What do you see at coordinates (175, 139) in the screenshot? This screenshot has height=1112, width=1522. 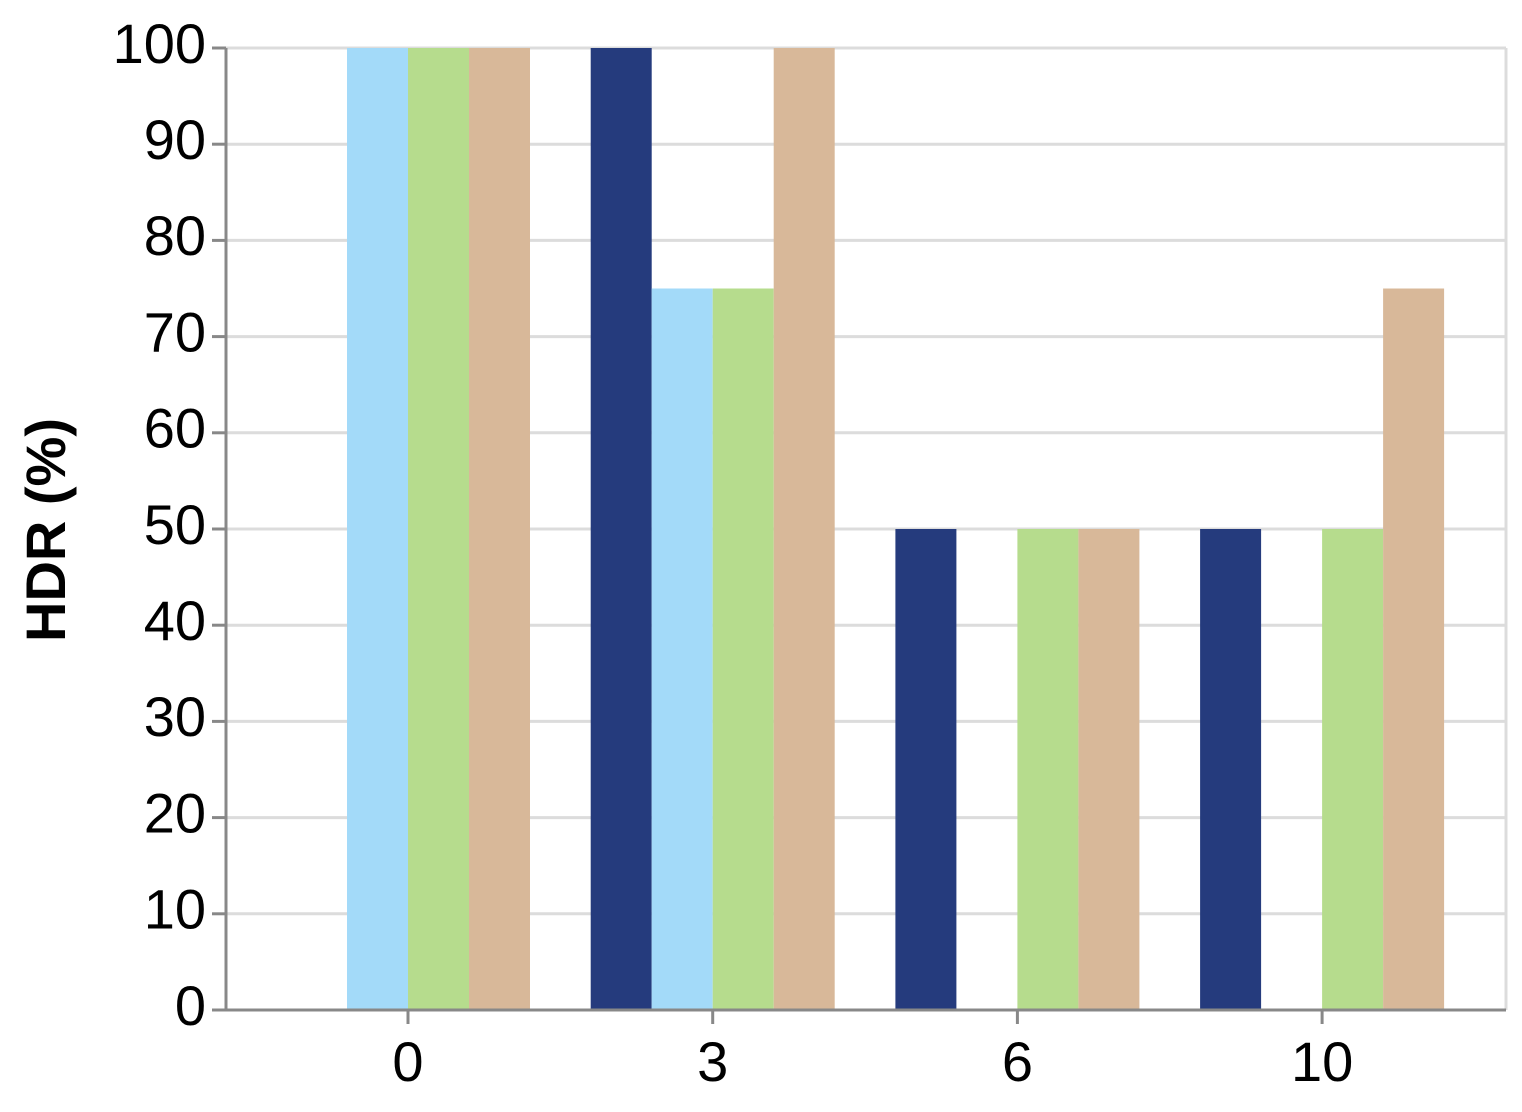 I see `y-tick-label: 90` at bounding box center [175, 139].